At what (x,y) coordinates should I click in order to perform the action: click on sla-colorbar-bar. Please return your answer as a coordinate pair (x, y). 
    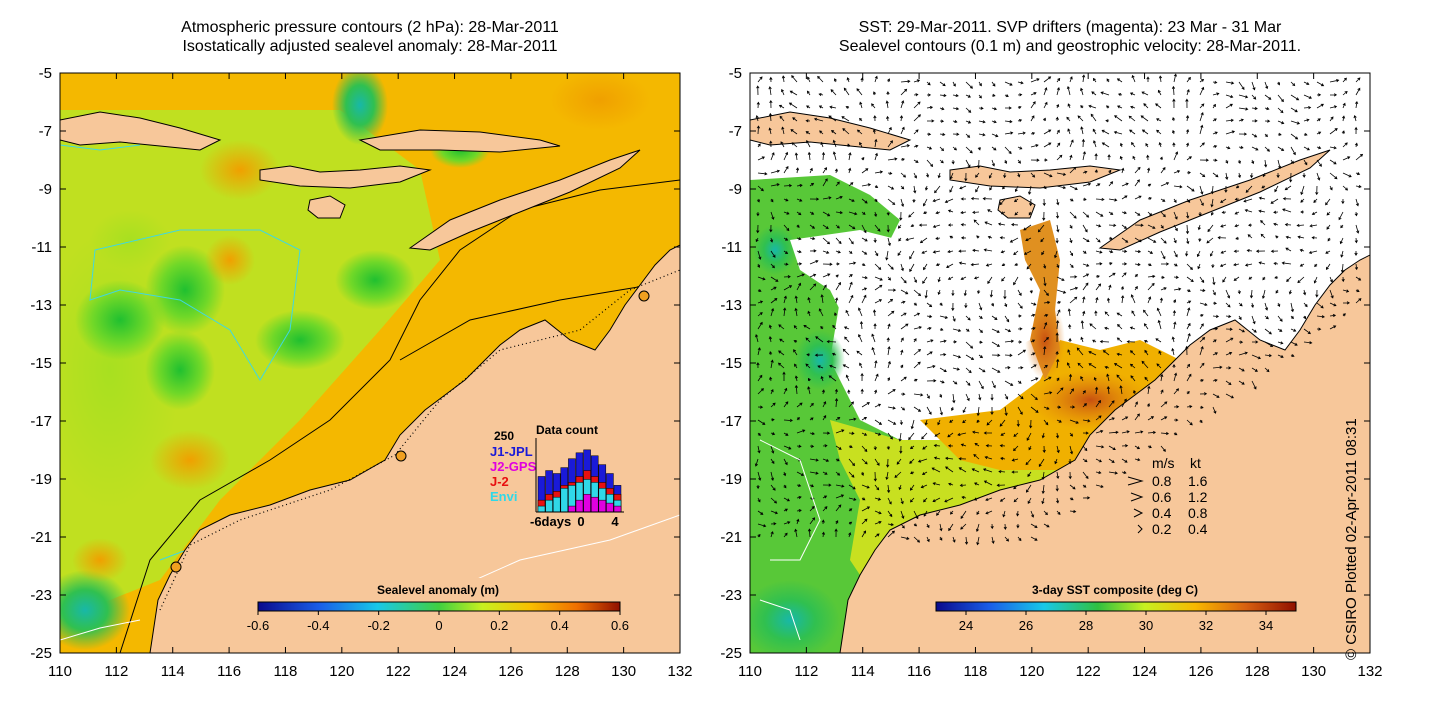
    Looking at the image, I should click on (439, 606).